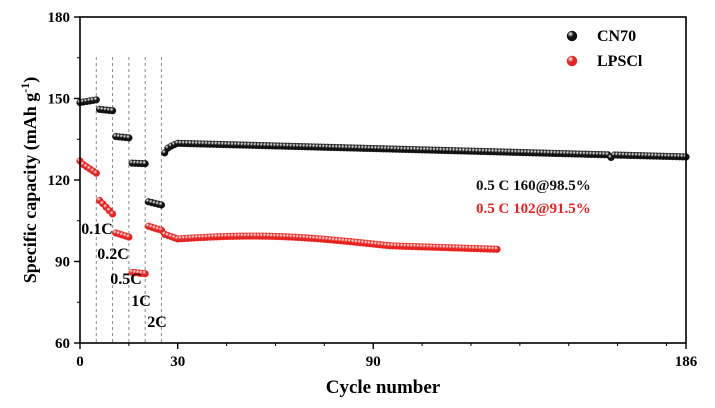  Describe the element at coordinates (533, 186) in the screenshot. I see `annotation-cn70: 0.5 C 160@98.5%` at that location.